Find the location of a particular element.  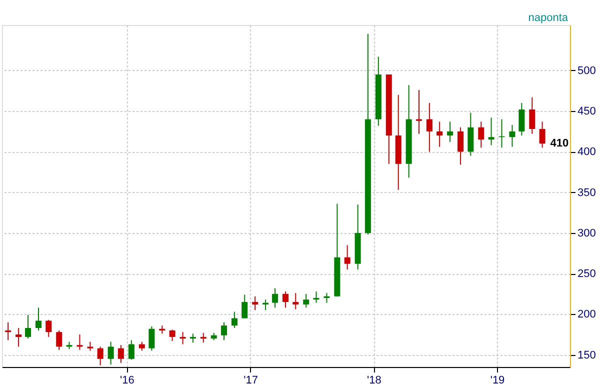

y-tick-label: 350 is located at coordinates (587, 192).